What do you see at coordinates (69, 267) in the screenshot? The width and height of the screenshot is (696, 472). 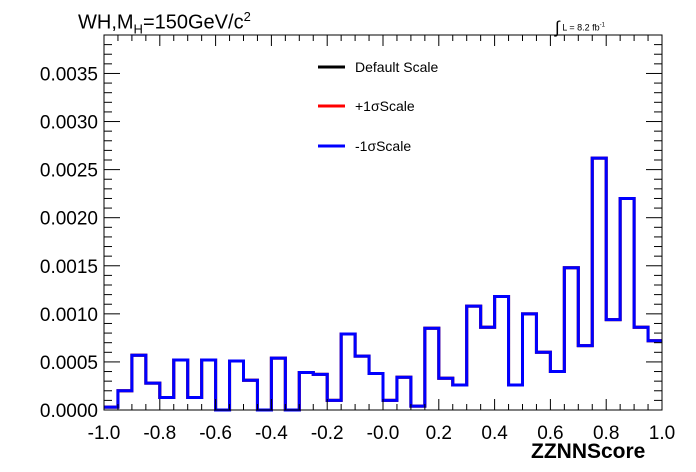 I see `y-tick-label: 0.0015` at bounding box center [69, 267].